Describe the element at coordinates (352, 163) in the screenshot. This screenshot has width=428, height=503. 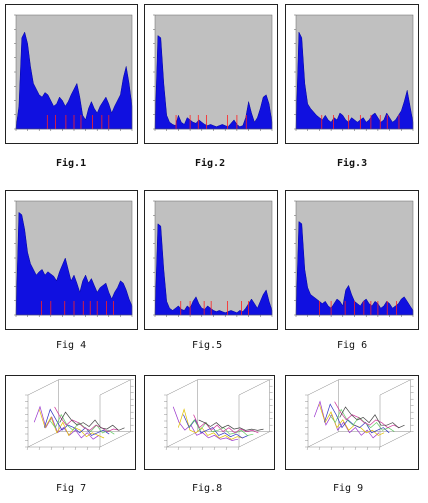
I see `figure-3-caption: Fig.3` at that location.